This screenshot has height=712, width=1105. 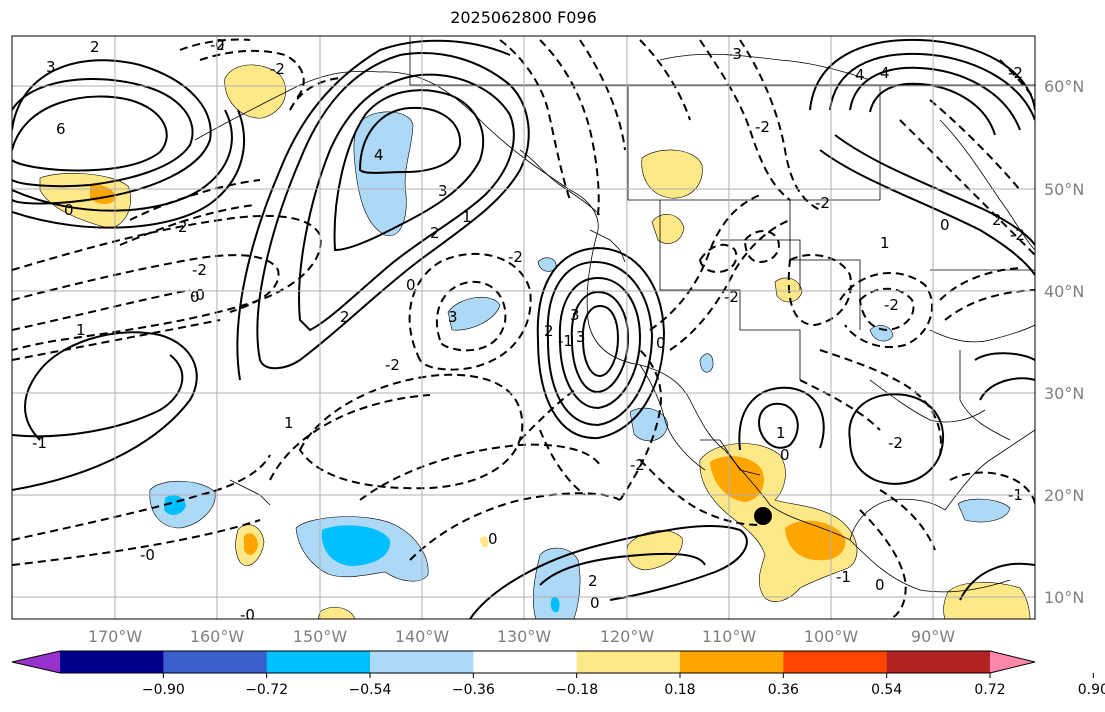 I want to click on lon-label: 90°W, so click(x=933, y=636).